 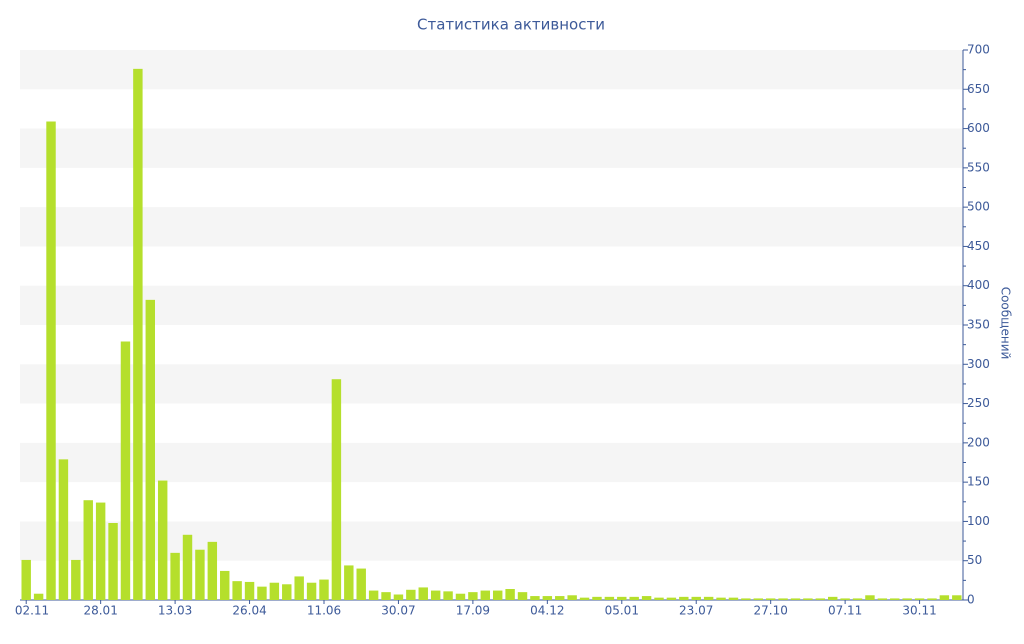 What do you see at coordinates (770, 611) in the screenshot?
I see `x-tick-label: 27.10` at bounding box center [770, 611].